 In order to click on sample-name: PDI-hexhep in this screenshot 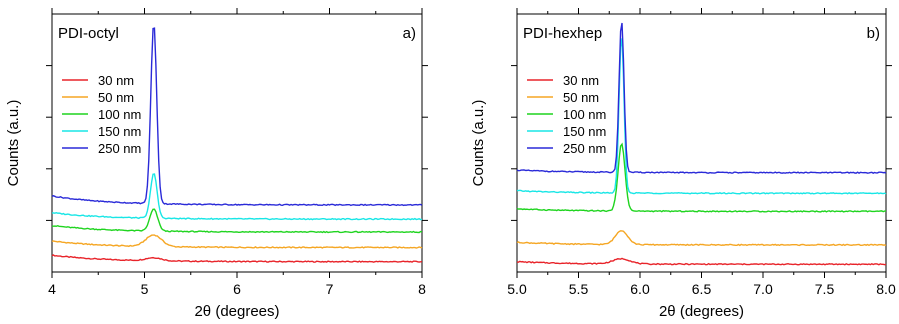, I will do `click(562, 33)`.